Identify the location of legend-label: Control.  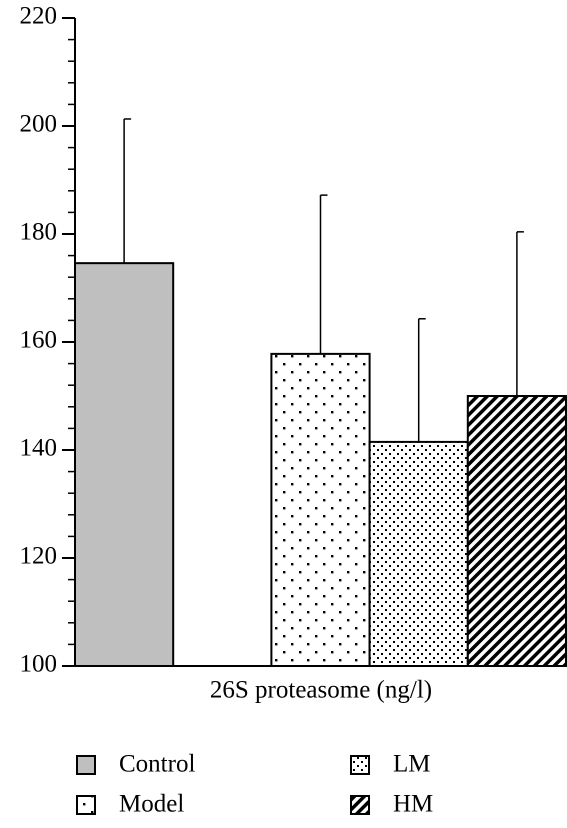
(157, 764).